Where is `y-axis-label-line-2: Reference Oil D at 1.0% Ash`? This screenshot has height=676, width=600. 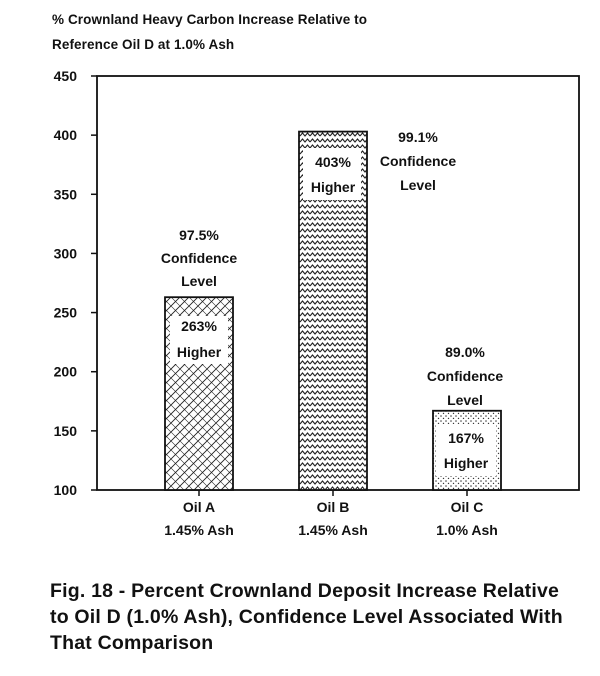 y-axis-label-line-2: Reference Oil D at 1.0% Ash is located at coordinates (143, 44).